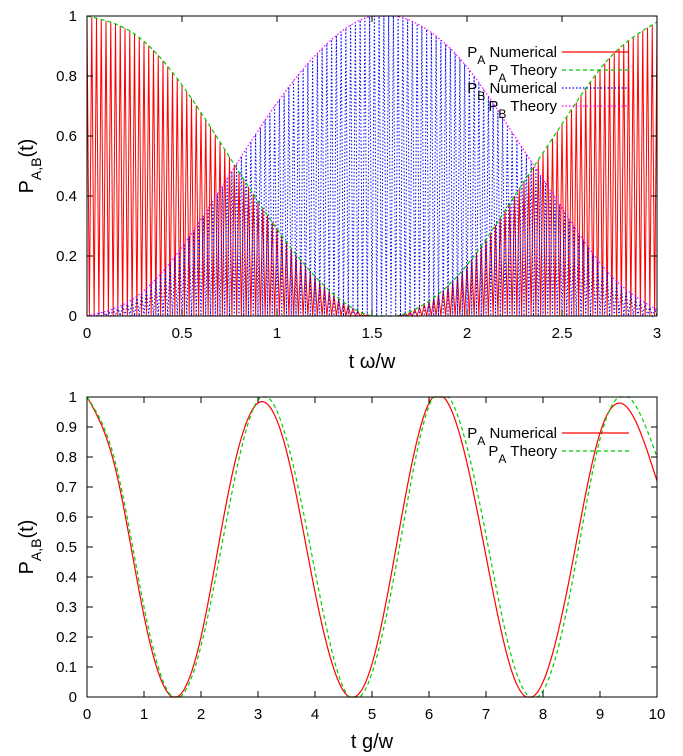 The image size is (683, 756). Describe the element at coordinates (66, 607) in the screenshot. I see `y-tick-label: 0.3` at that location.